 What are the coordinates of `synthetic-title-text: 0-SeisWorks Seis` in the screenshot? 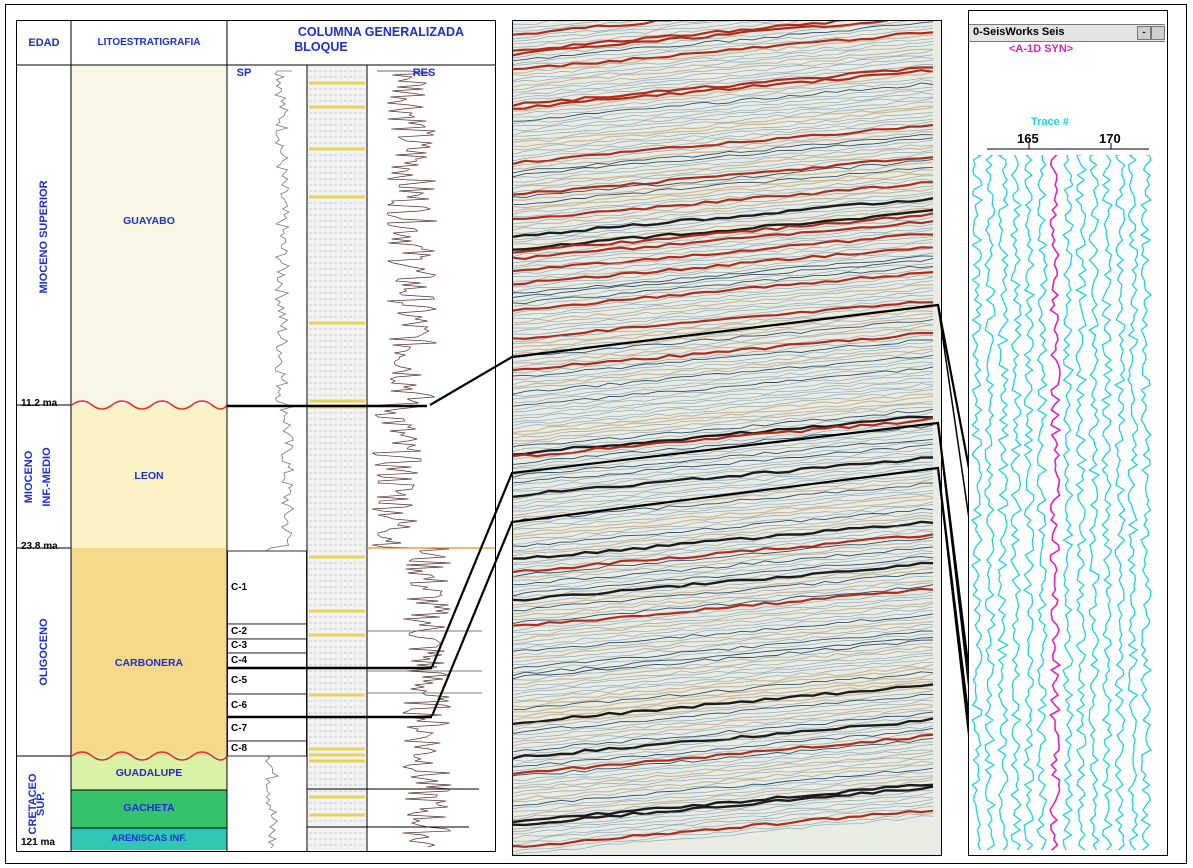 It's located at (1019, 32).